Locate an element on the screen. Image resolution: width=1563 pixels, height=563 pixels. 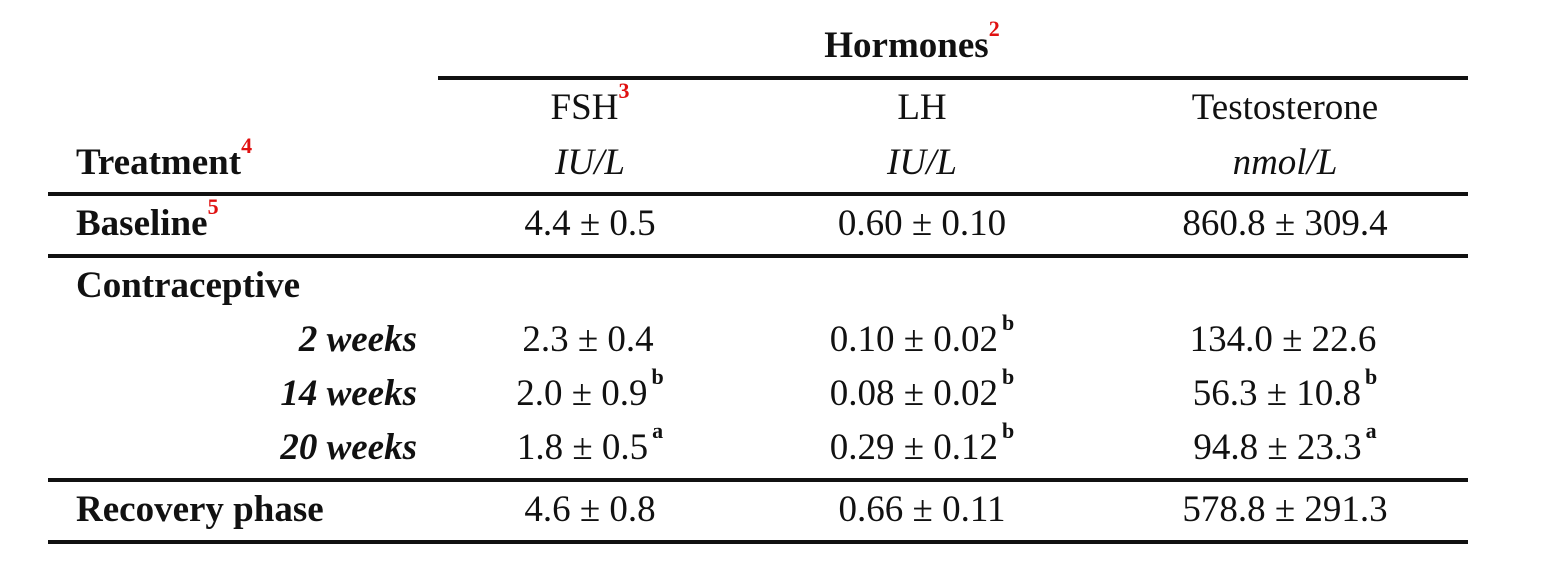
column-header-testosterone: Testosterone is located at coordinates (1285, 107).